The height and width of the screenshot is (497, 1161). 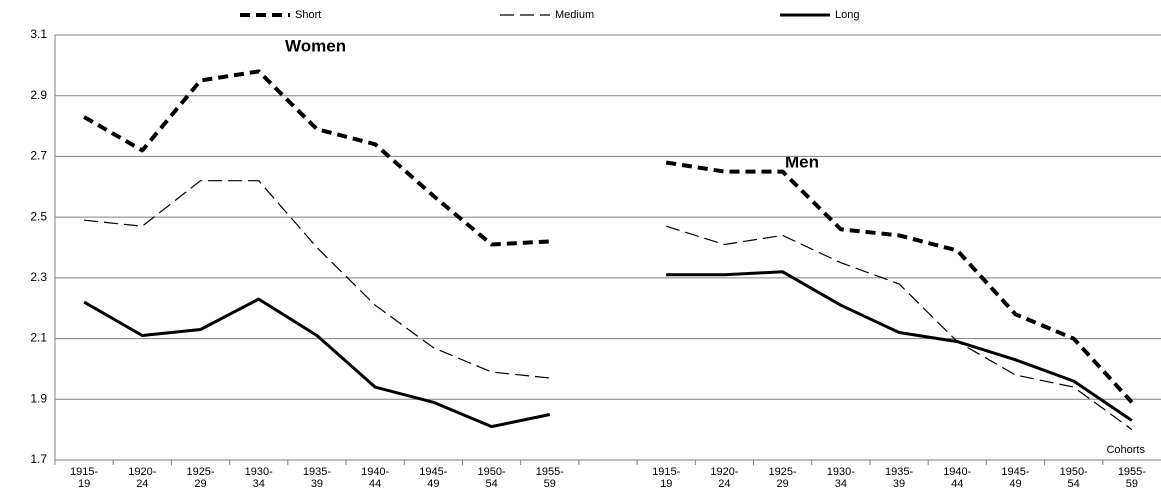 What do you see at coordinates (38, 34) in the screenshot?
I see `y-tick-label: 3.1` at bounding box center [38, 34].